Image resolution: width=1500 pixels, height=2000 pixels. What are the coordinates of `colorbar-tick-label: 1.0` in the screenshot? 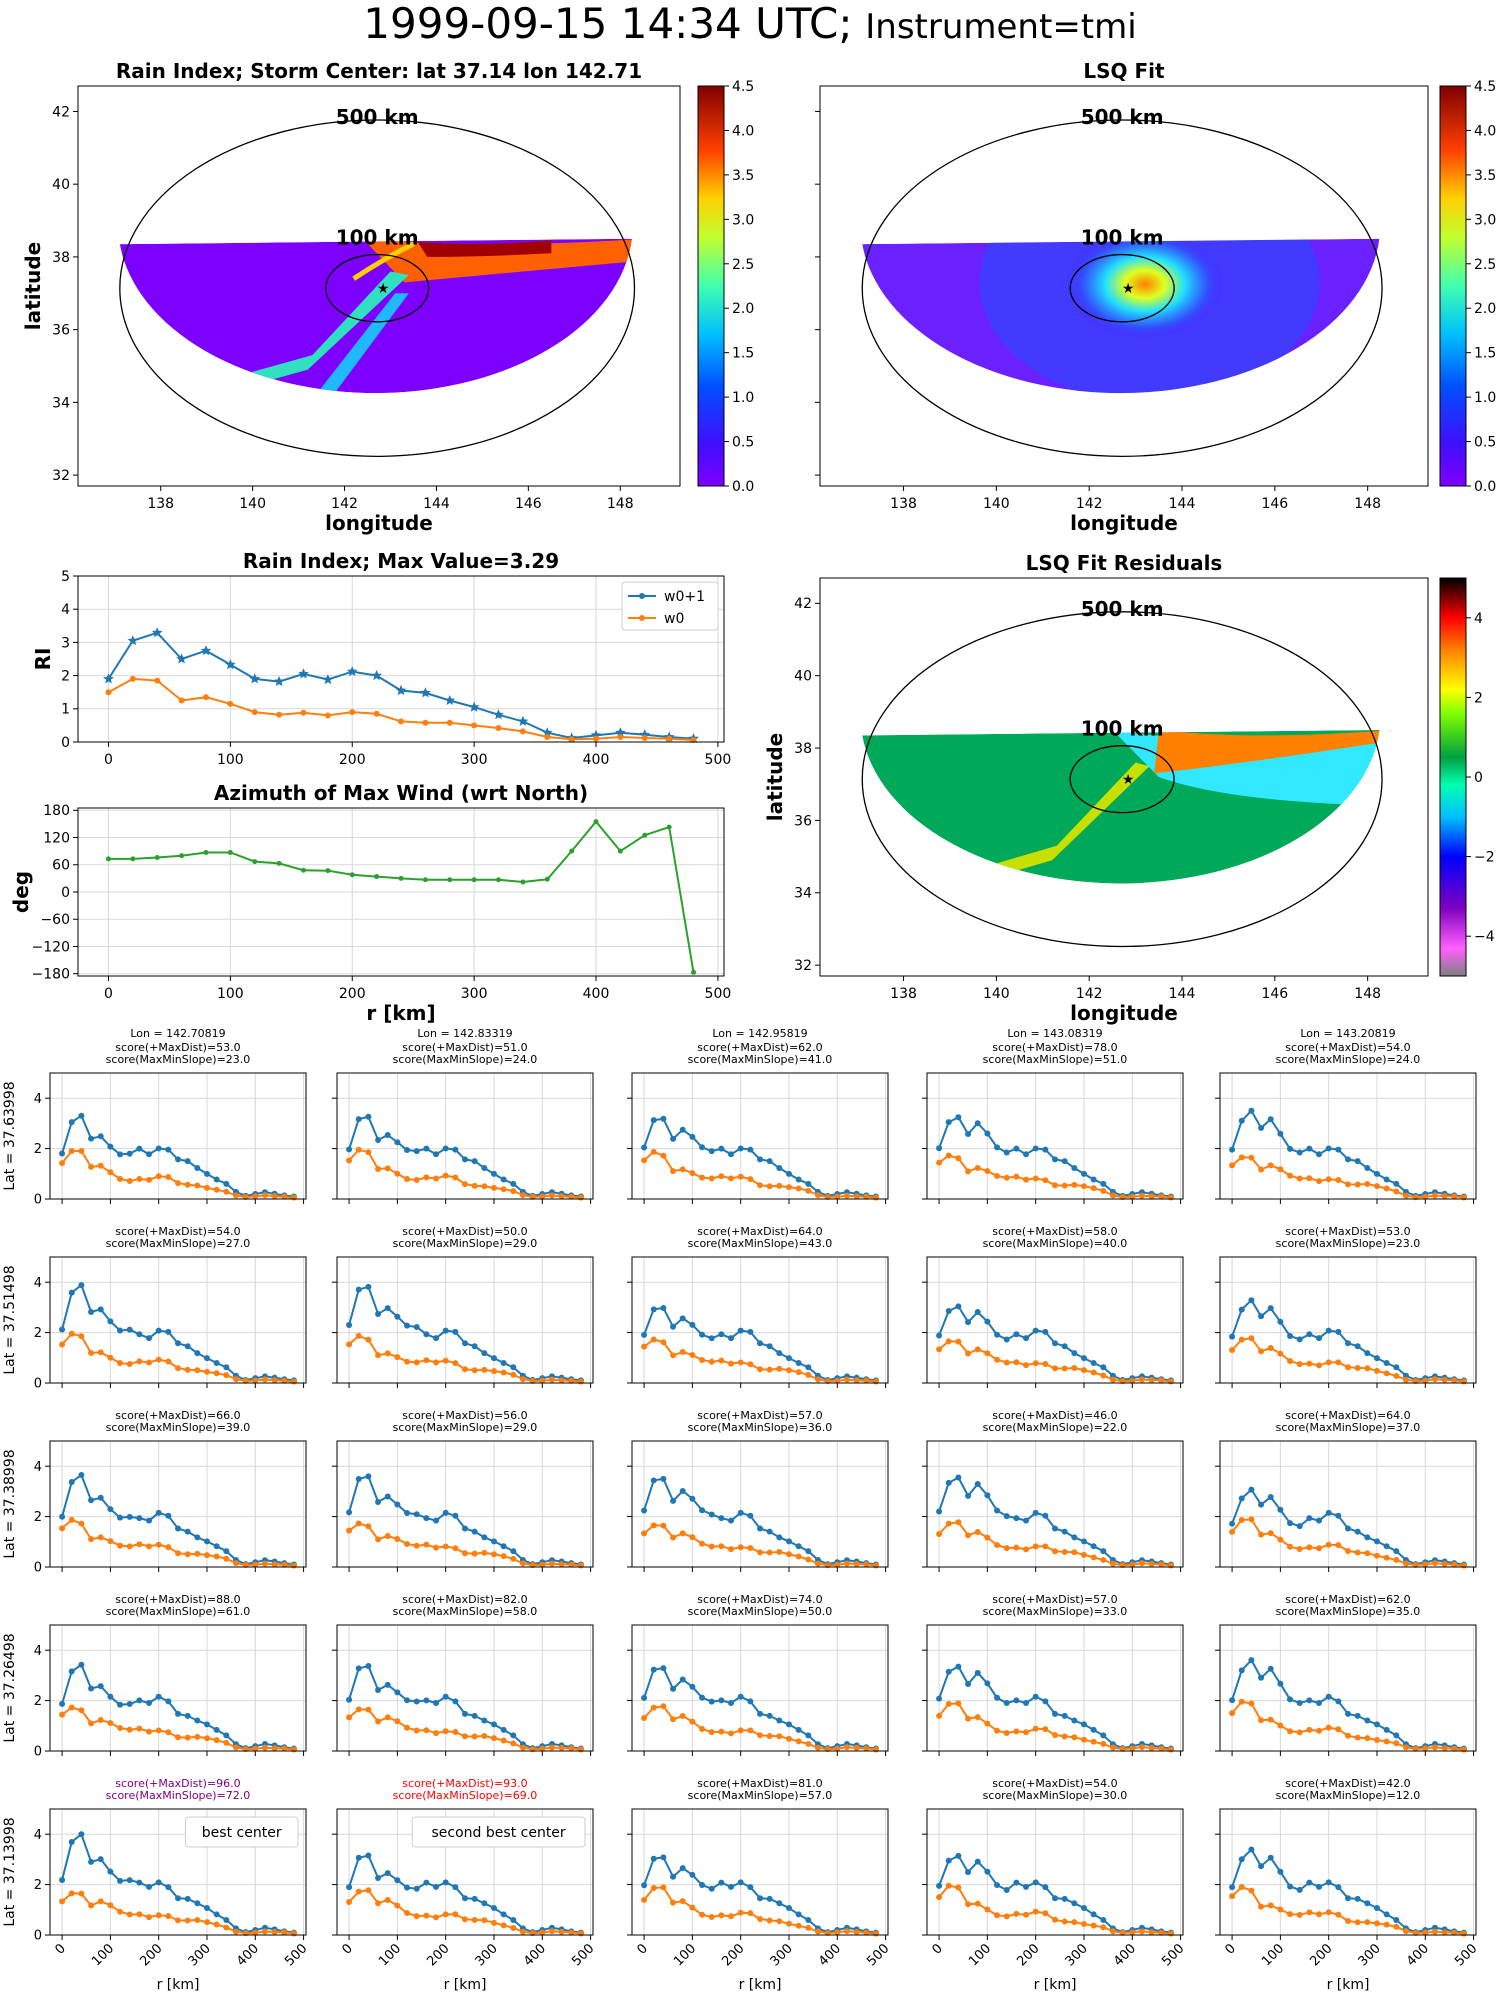 It's located at (1485, 398).